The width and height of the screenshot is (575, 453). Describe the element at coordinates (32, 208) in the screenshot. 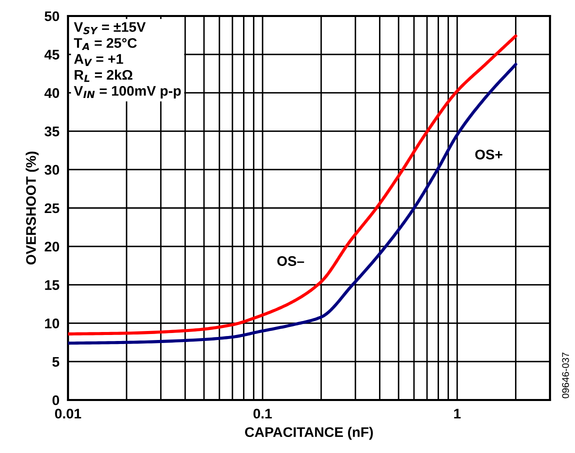

I see `y-axis-title: OVERSHOOT (%)` at that location.